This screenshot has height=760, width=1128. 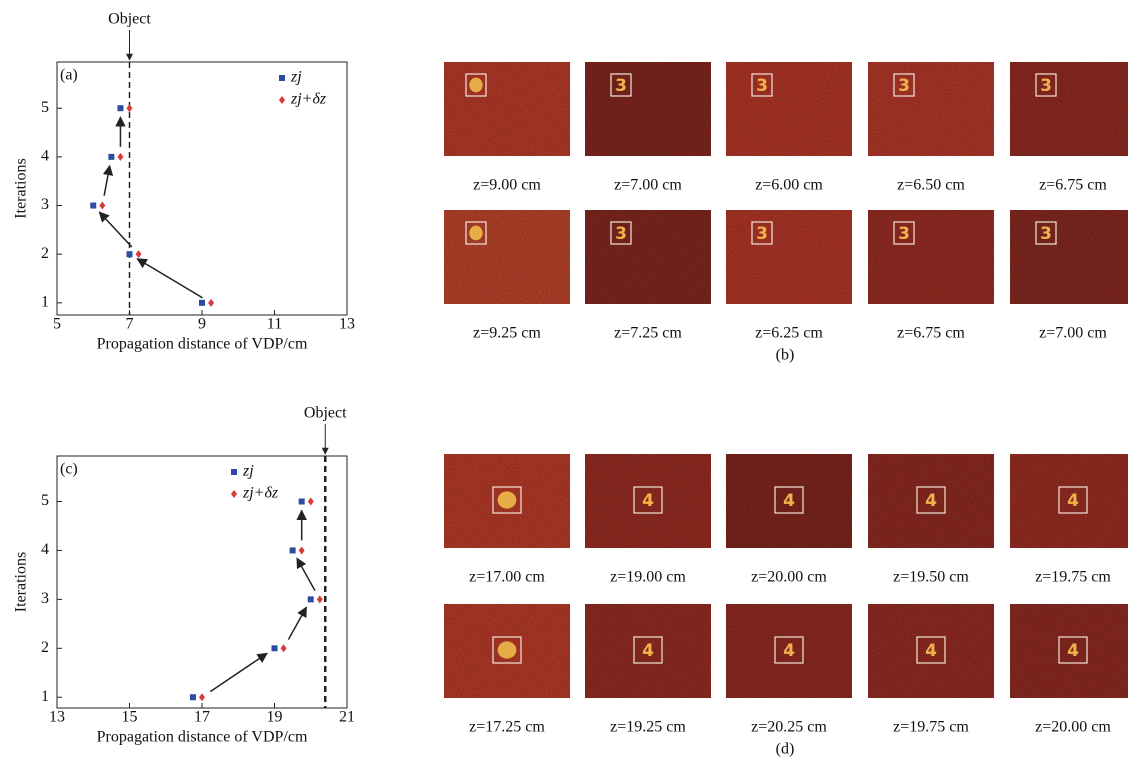 What do you see at coordinates (789, 727) in the screenshot?
I see `image-caption: z=20.25 cm` at bounding box center [789, 727].